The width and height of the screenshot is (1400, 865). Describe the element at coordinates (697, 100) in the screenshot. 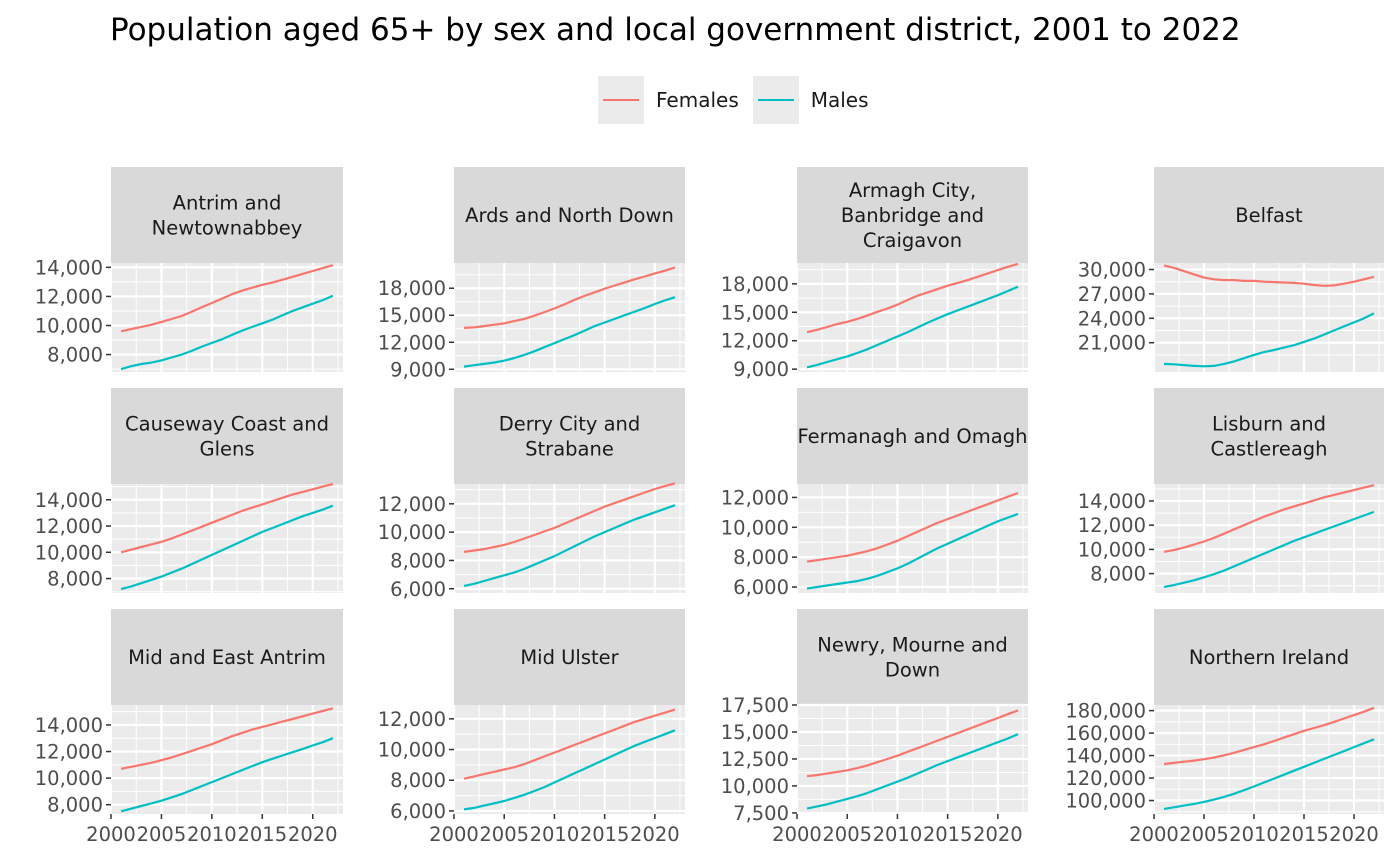

I see `legend-label-females: Females` at that location.